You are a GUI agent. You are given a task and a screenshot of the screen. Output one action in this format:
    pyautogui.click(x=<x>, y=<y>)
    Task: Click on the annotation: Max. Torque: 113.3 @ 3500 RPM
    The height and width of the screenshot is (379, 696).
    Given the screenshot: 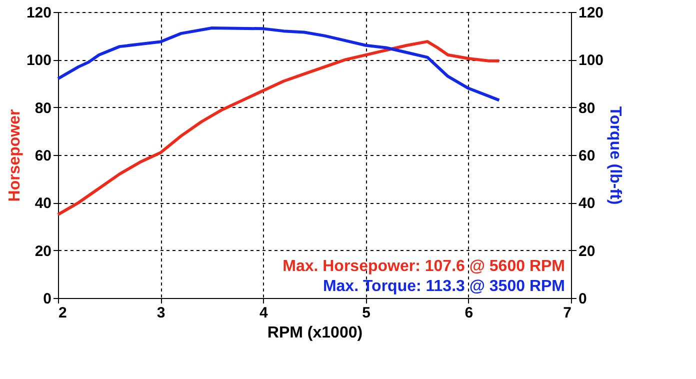 What is the action you would take?
    pyautogui.click(x=443, y=286)
    